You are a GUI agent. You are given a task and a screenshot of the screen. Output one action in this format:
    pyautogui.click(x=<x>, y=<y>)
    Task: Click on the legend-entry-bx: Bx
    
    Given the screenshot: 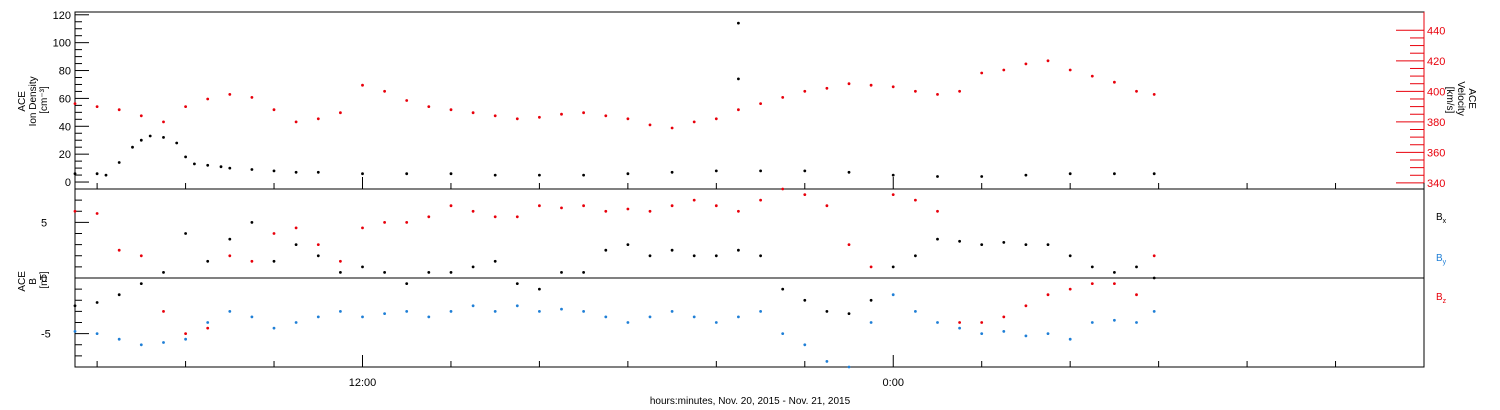 What is the action you would take?
    pyautogui.click(x=1441, y=218)
    